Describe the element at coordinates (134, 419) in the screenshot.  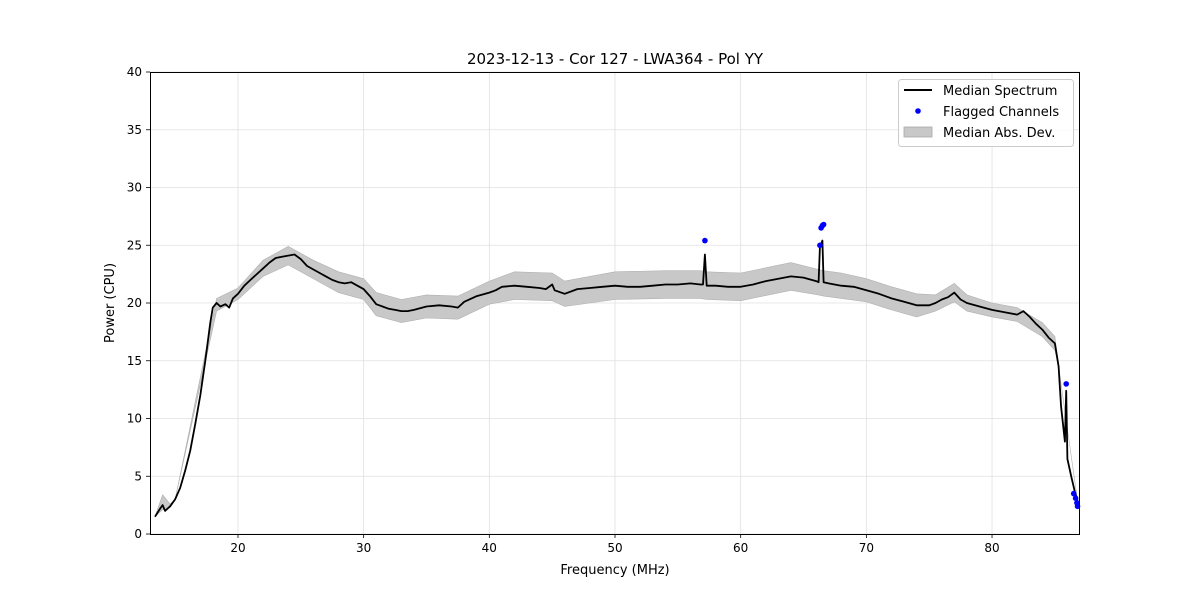
I see `y-tick-label: 10` at that location.